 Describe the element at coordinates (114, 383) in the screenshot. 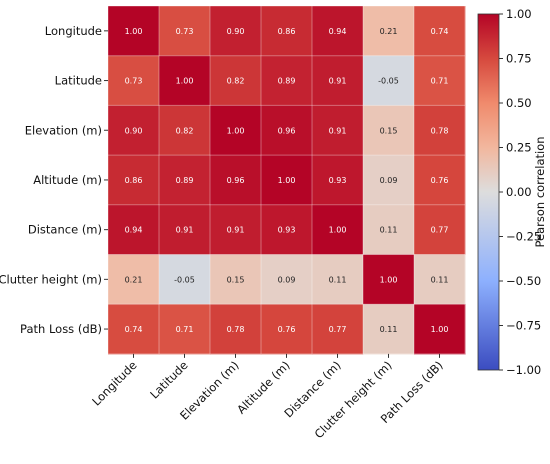

I see `x-tick-label: Longitude` at that location.